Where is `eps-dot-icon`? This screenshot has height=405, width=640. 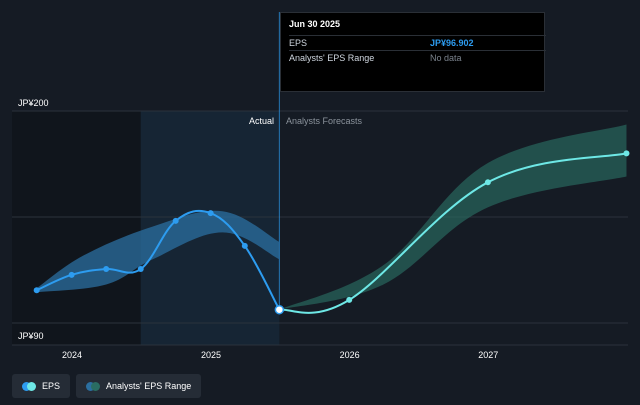 eps-dot-icon is located at coordinates (26, 386).